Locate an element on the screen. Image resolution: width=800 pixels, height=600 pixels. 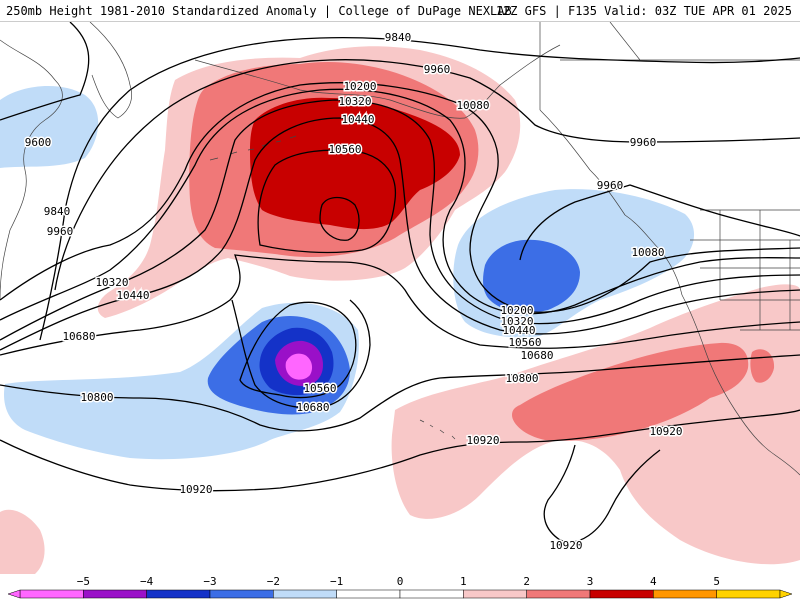
anomaly-region-neg5 is located at coordinates (299, 366).